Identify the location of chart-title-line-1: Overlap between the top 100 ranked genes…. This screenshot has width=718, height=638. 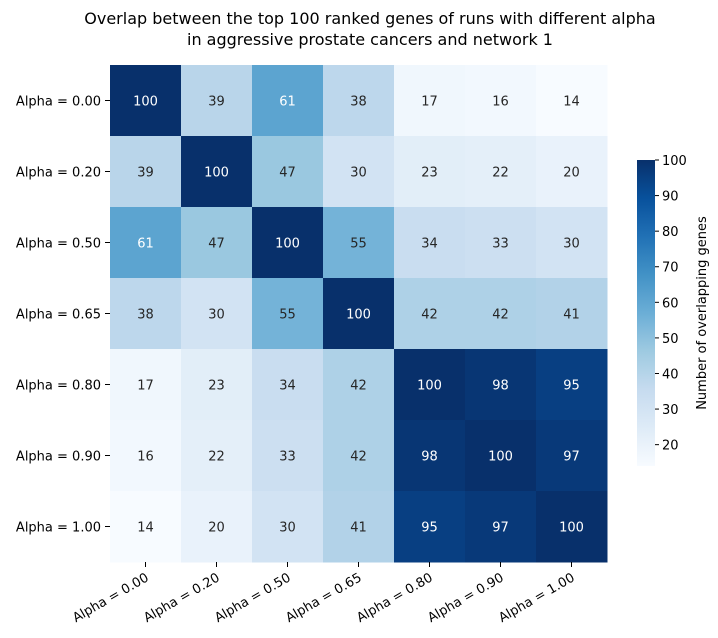
(369, 18).